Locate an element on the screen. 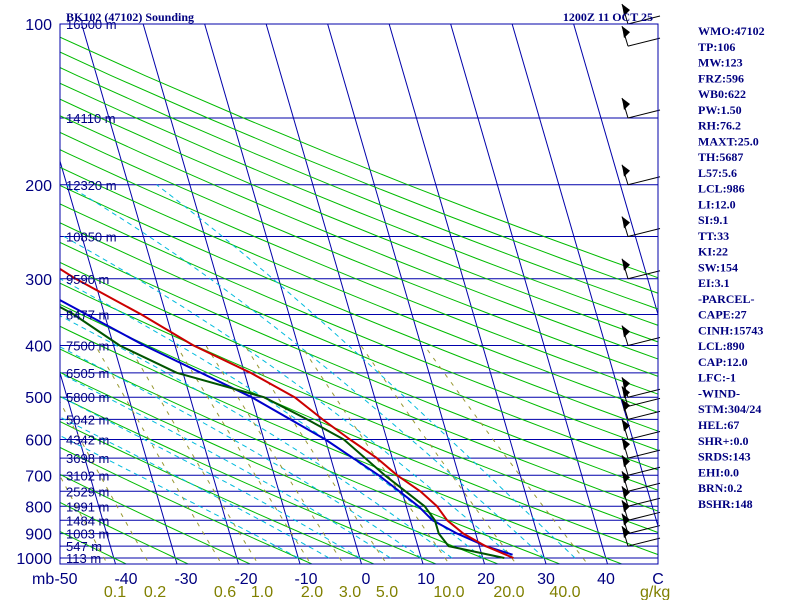 This screenshot has height=600, width=800. sounding-index: BRN:0.2 is located at coordinates (720, 488).